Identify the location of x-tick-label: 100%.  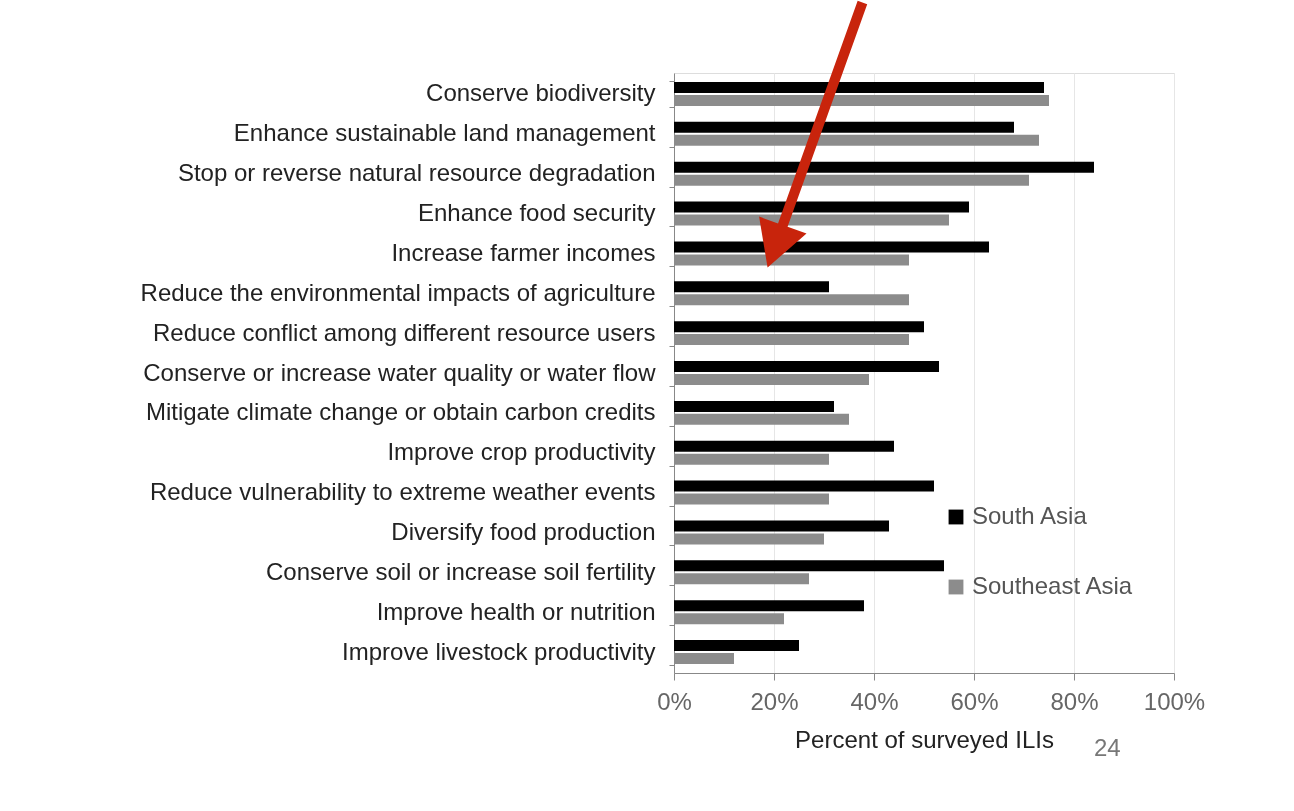
(1174, 701).